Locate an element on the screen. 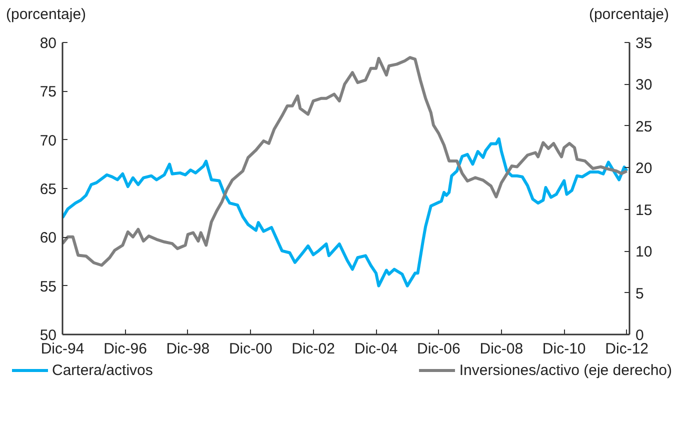 The image size is (687, 433). x-tick-label: Dic-02 is located at coordinates (313, 349).